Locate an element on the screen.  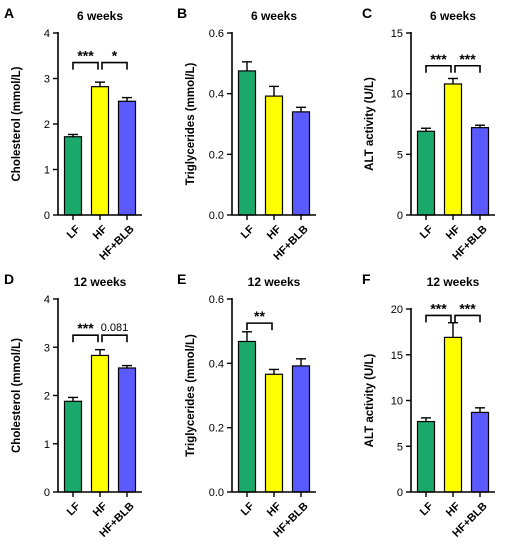
panel-letter: E is located at coordinates (181, 279).